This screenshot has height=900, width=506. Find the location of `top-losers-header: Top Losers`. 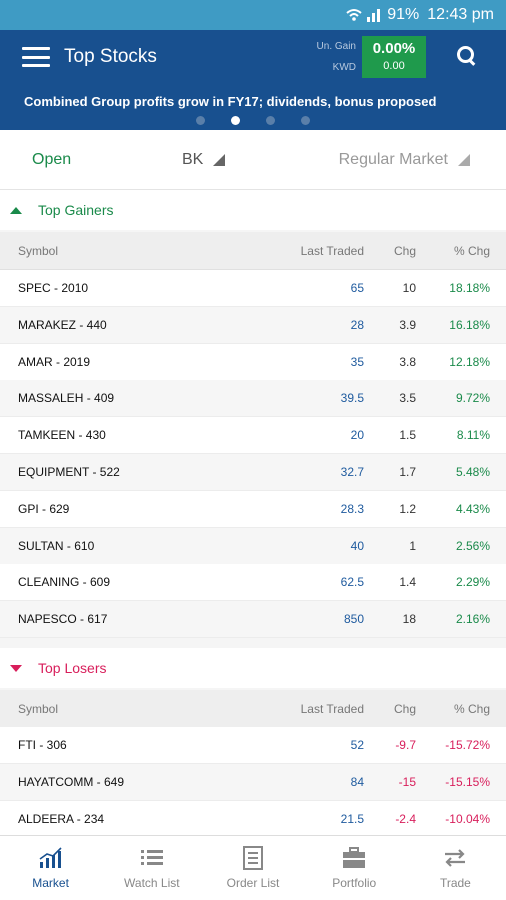

top-losers-header: Top Losers is located at coordinates (253, 668).